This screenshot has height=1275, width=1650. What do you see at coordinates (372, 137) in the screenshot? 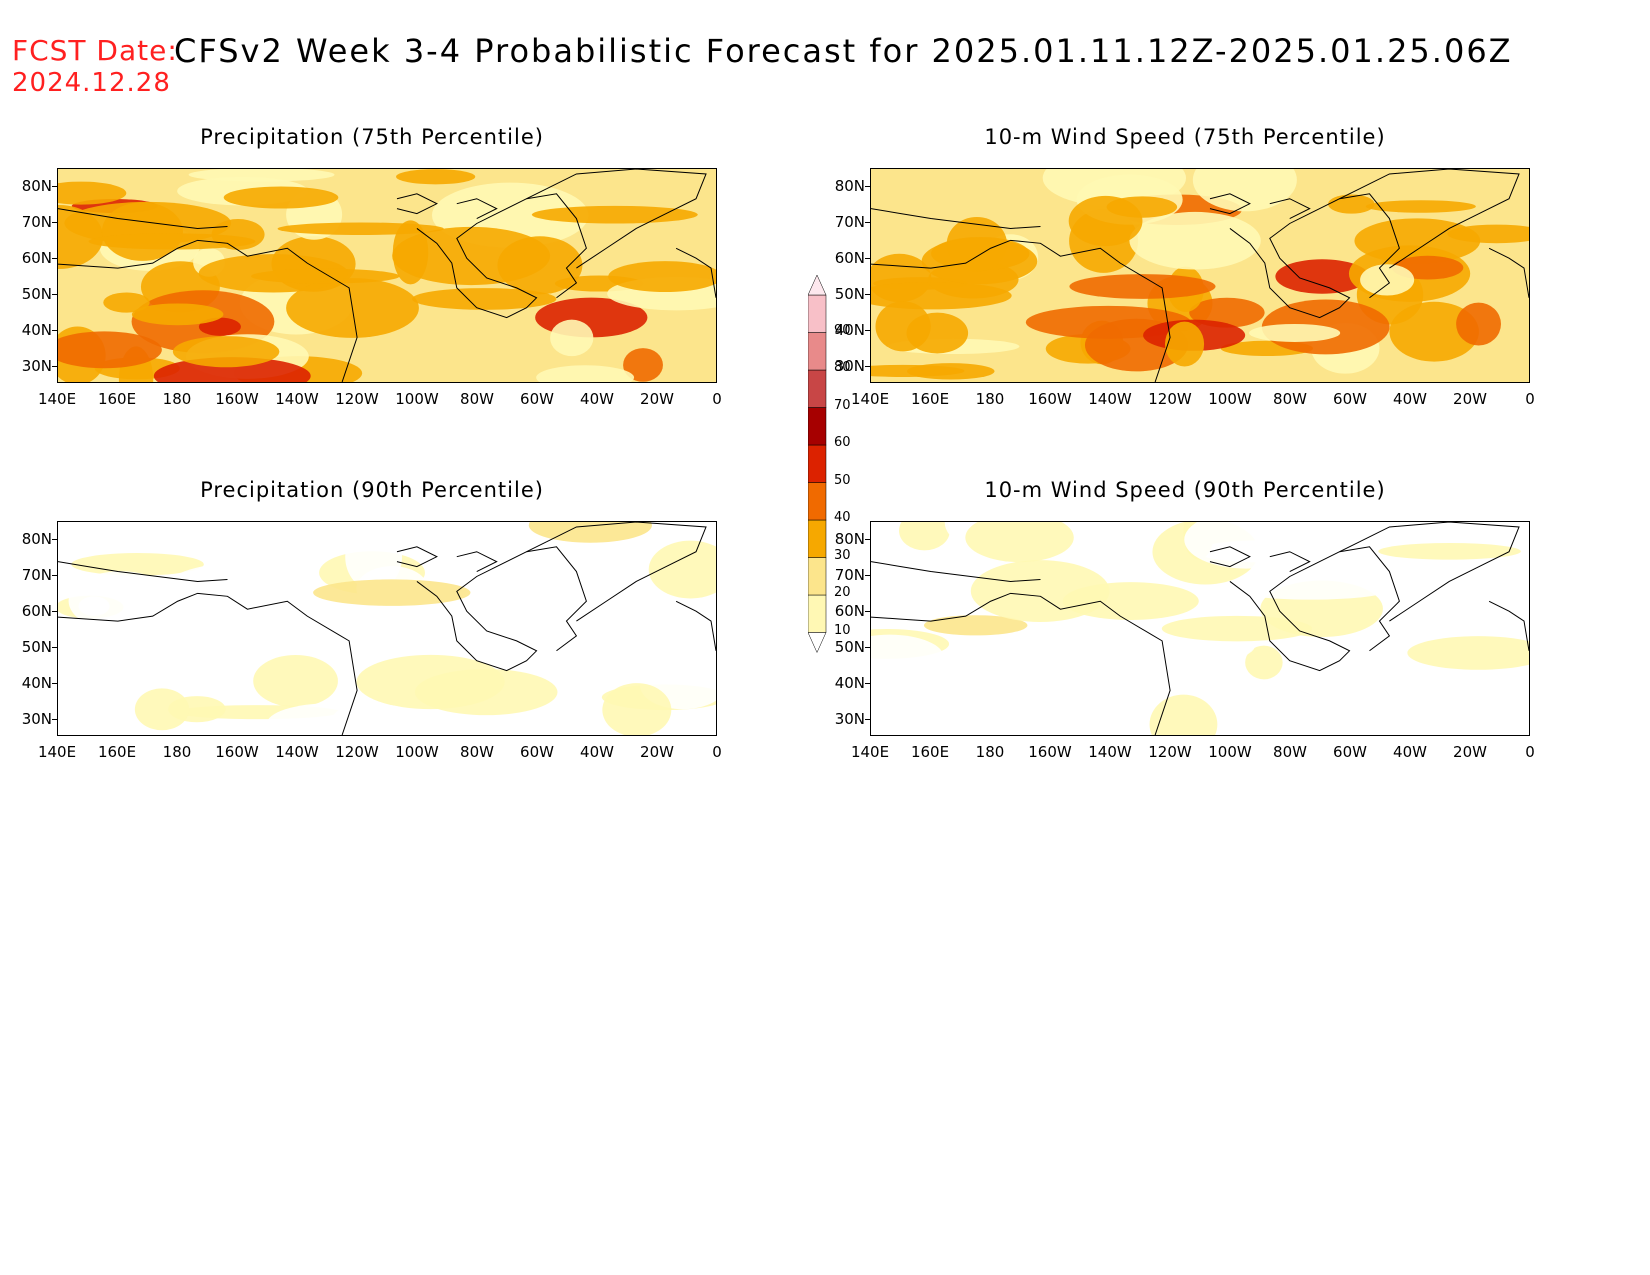
I see `panel-title: Precipitation (75th Percentile)` at bounding box center [372, 137].